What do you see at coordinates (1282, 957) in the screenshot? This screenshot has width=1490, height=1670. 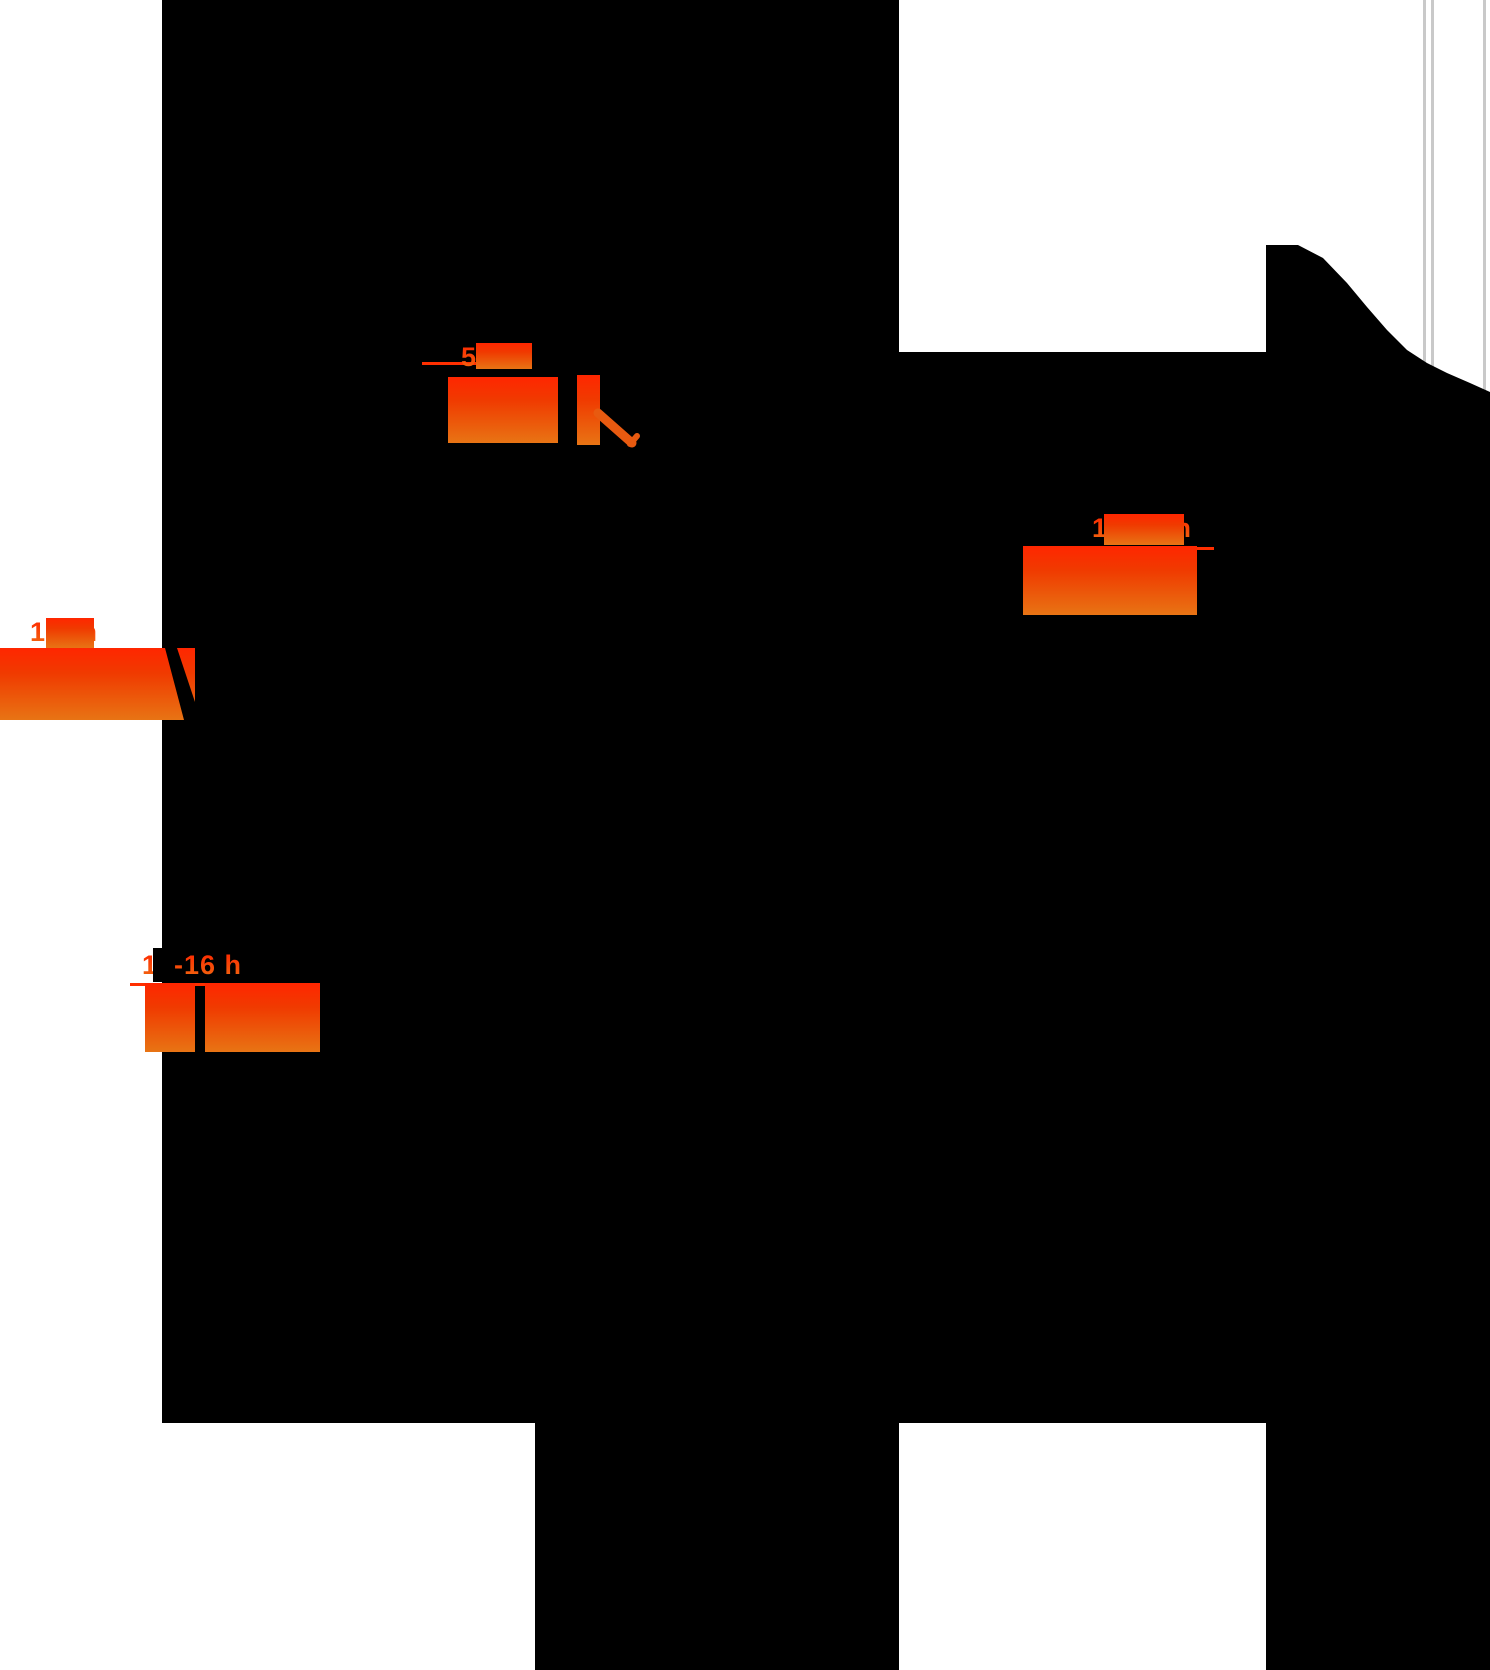 I see `black-panel-bump` at bounding box center [1282, 957].